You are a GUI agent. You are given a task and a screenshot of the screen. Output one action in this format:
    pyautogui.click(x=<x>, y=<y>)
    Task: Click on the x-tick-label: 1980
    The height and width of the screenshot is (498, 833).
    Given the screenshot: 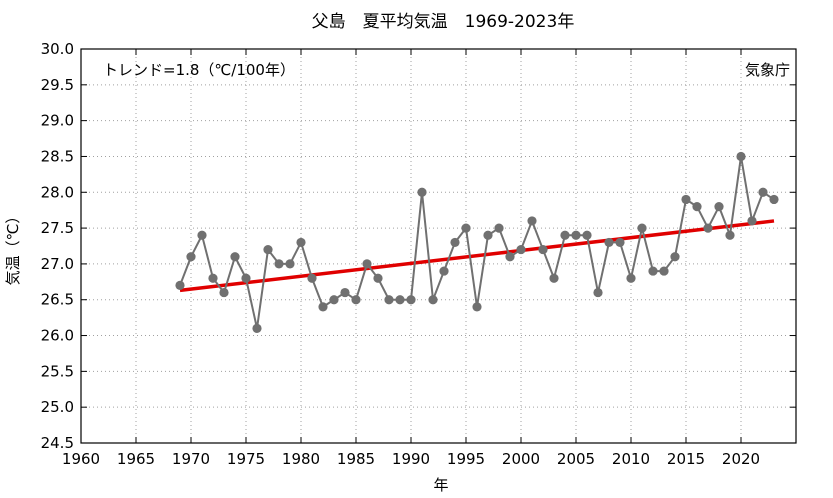 What is the action you would take?
    pyautogui.click(x=301, y=459)
    